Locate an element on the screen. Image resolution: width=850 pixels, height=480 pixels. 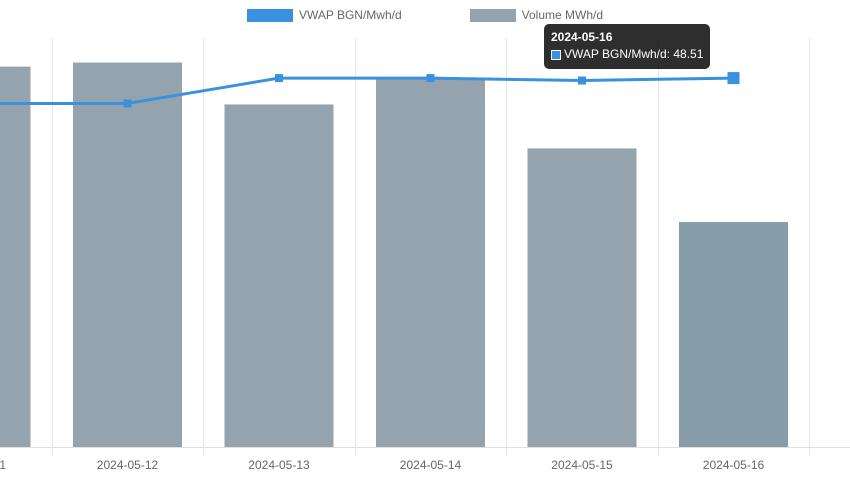
legend: VWAP BGN/Mwh/d Volume MWh/d is located at coordinates (425, 15).